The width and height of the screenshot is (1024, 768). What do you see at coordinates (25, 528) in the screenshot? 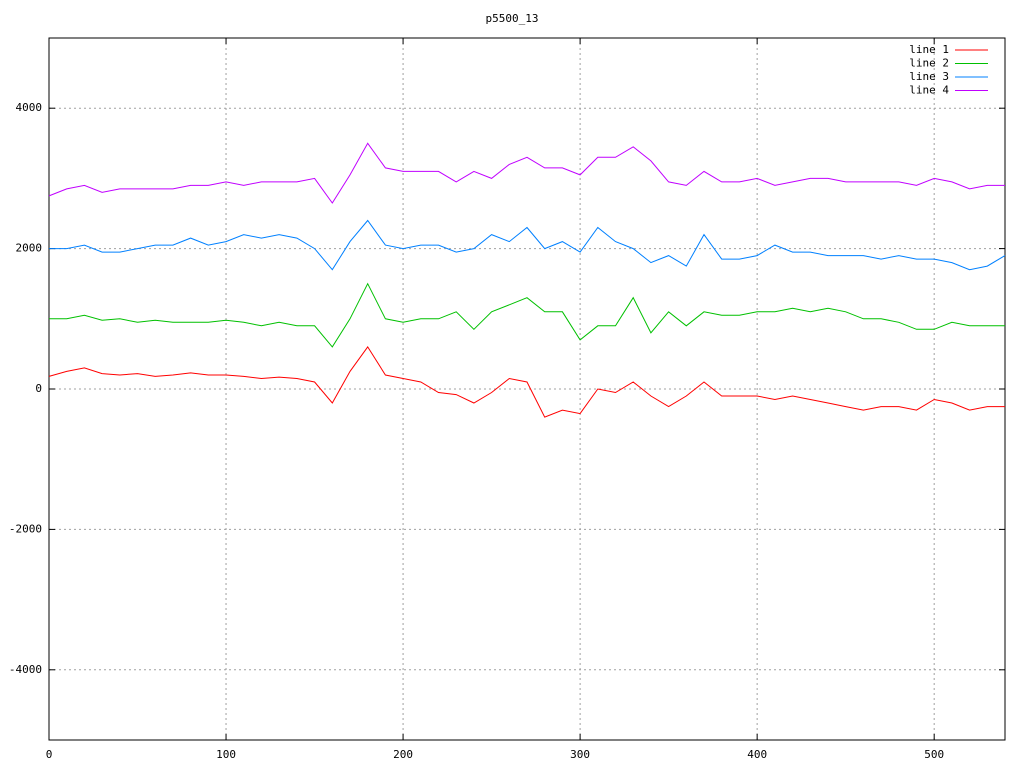
I see `y-tick-label: -2000` at bounding box center [25, 528].